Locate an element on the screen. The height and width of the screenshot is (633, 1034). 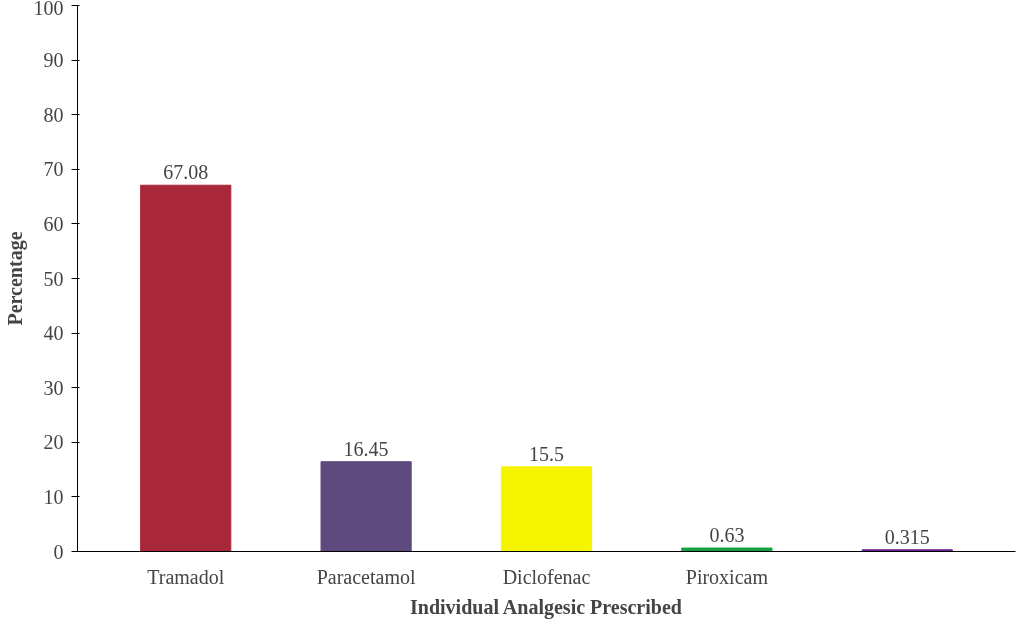
x-tick-label: Piroxicam is located at coordinates (727, 576).